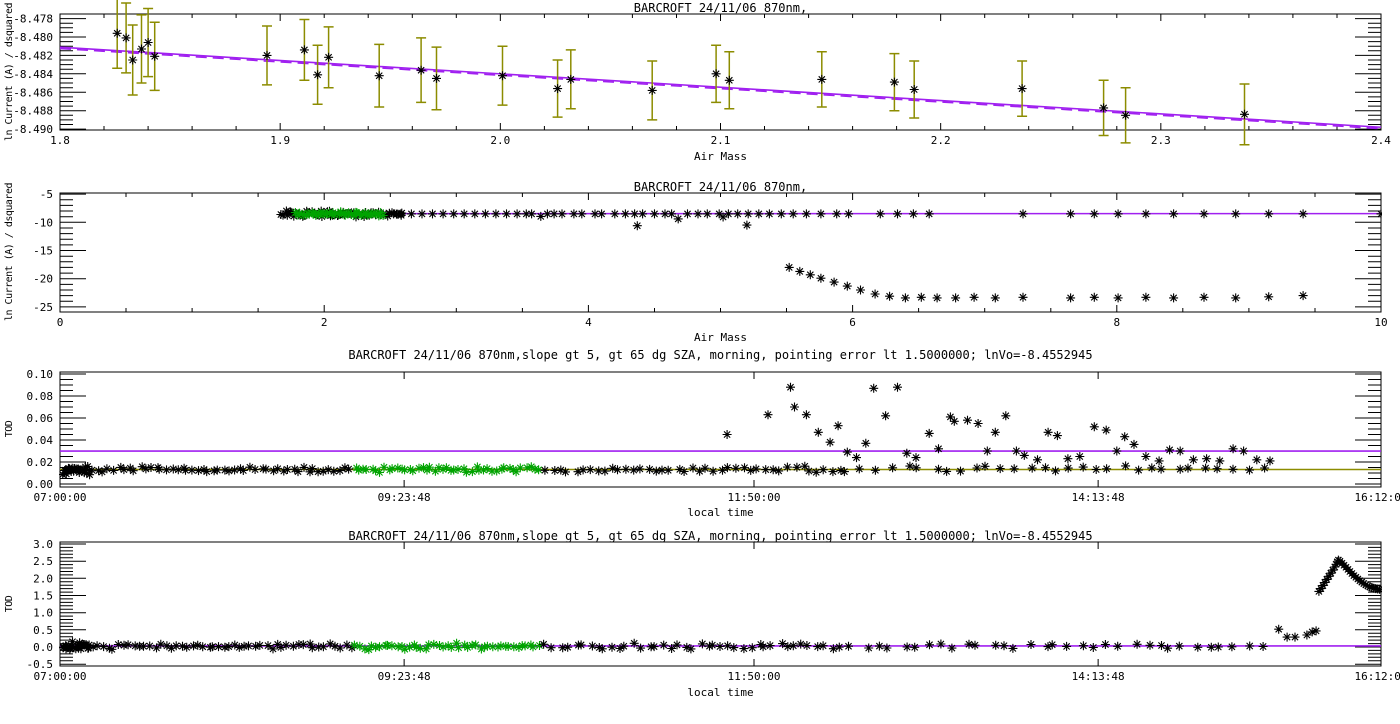  What do you see at coordinates (46, 194) in the screenshot?
I see `panel-2-y-tick: -5` at bounding box center [46, 194].